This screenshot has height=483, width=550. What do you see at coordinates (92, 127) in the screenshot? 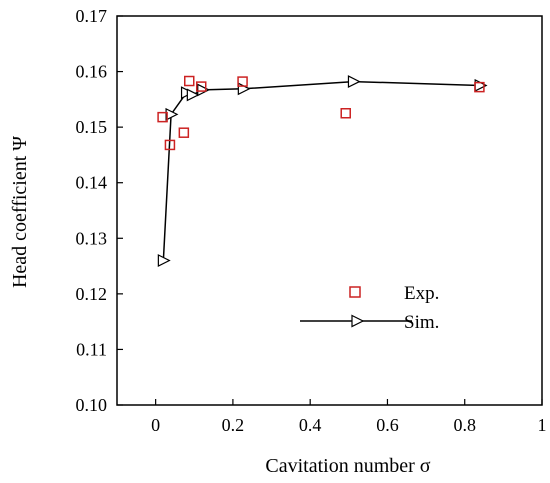
I see `y-tick-label: 0.15` at bounding box center [92, 127].